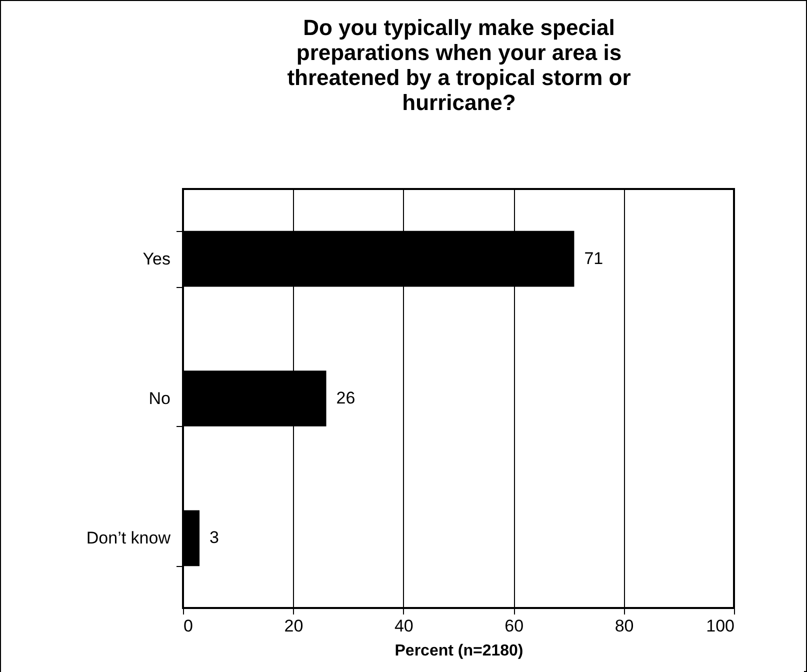 Image resolution: width=807 pixels, height=672 pixels. What do you see at coordinates (129, 538) in the screenshot?
I see `y-tick-label: Don’t know` at bounding box center [129, 538].